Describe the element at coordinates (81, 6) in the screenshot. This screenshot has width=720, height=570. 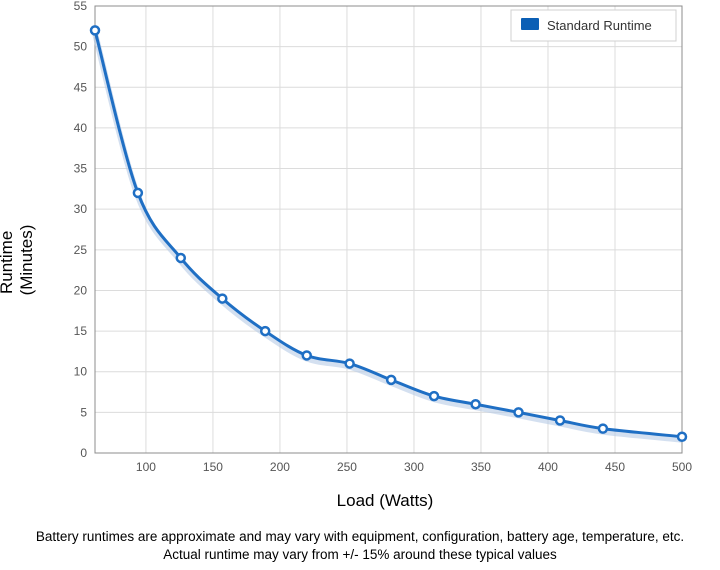
I see `y-tick-label: 55` at that location.